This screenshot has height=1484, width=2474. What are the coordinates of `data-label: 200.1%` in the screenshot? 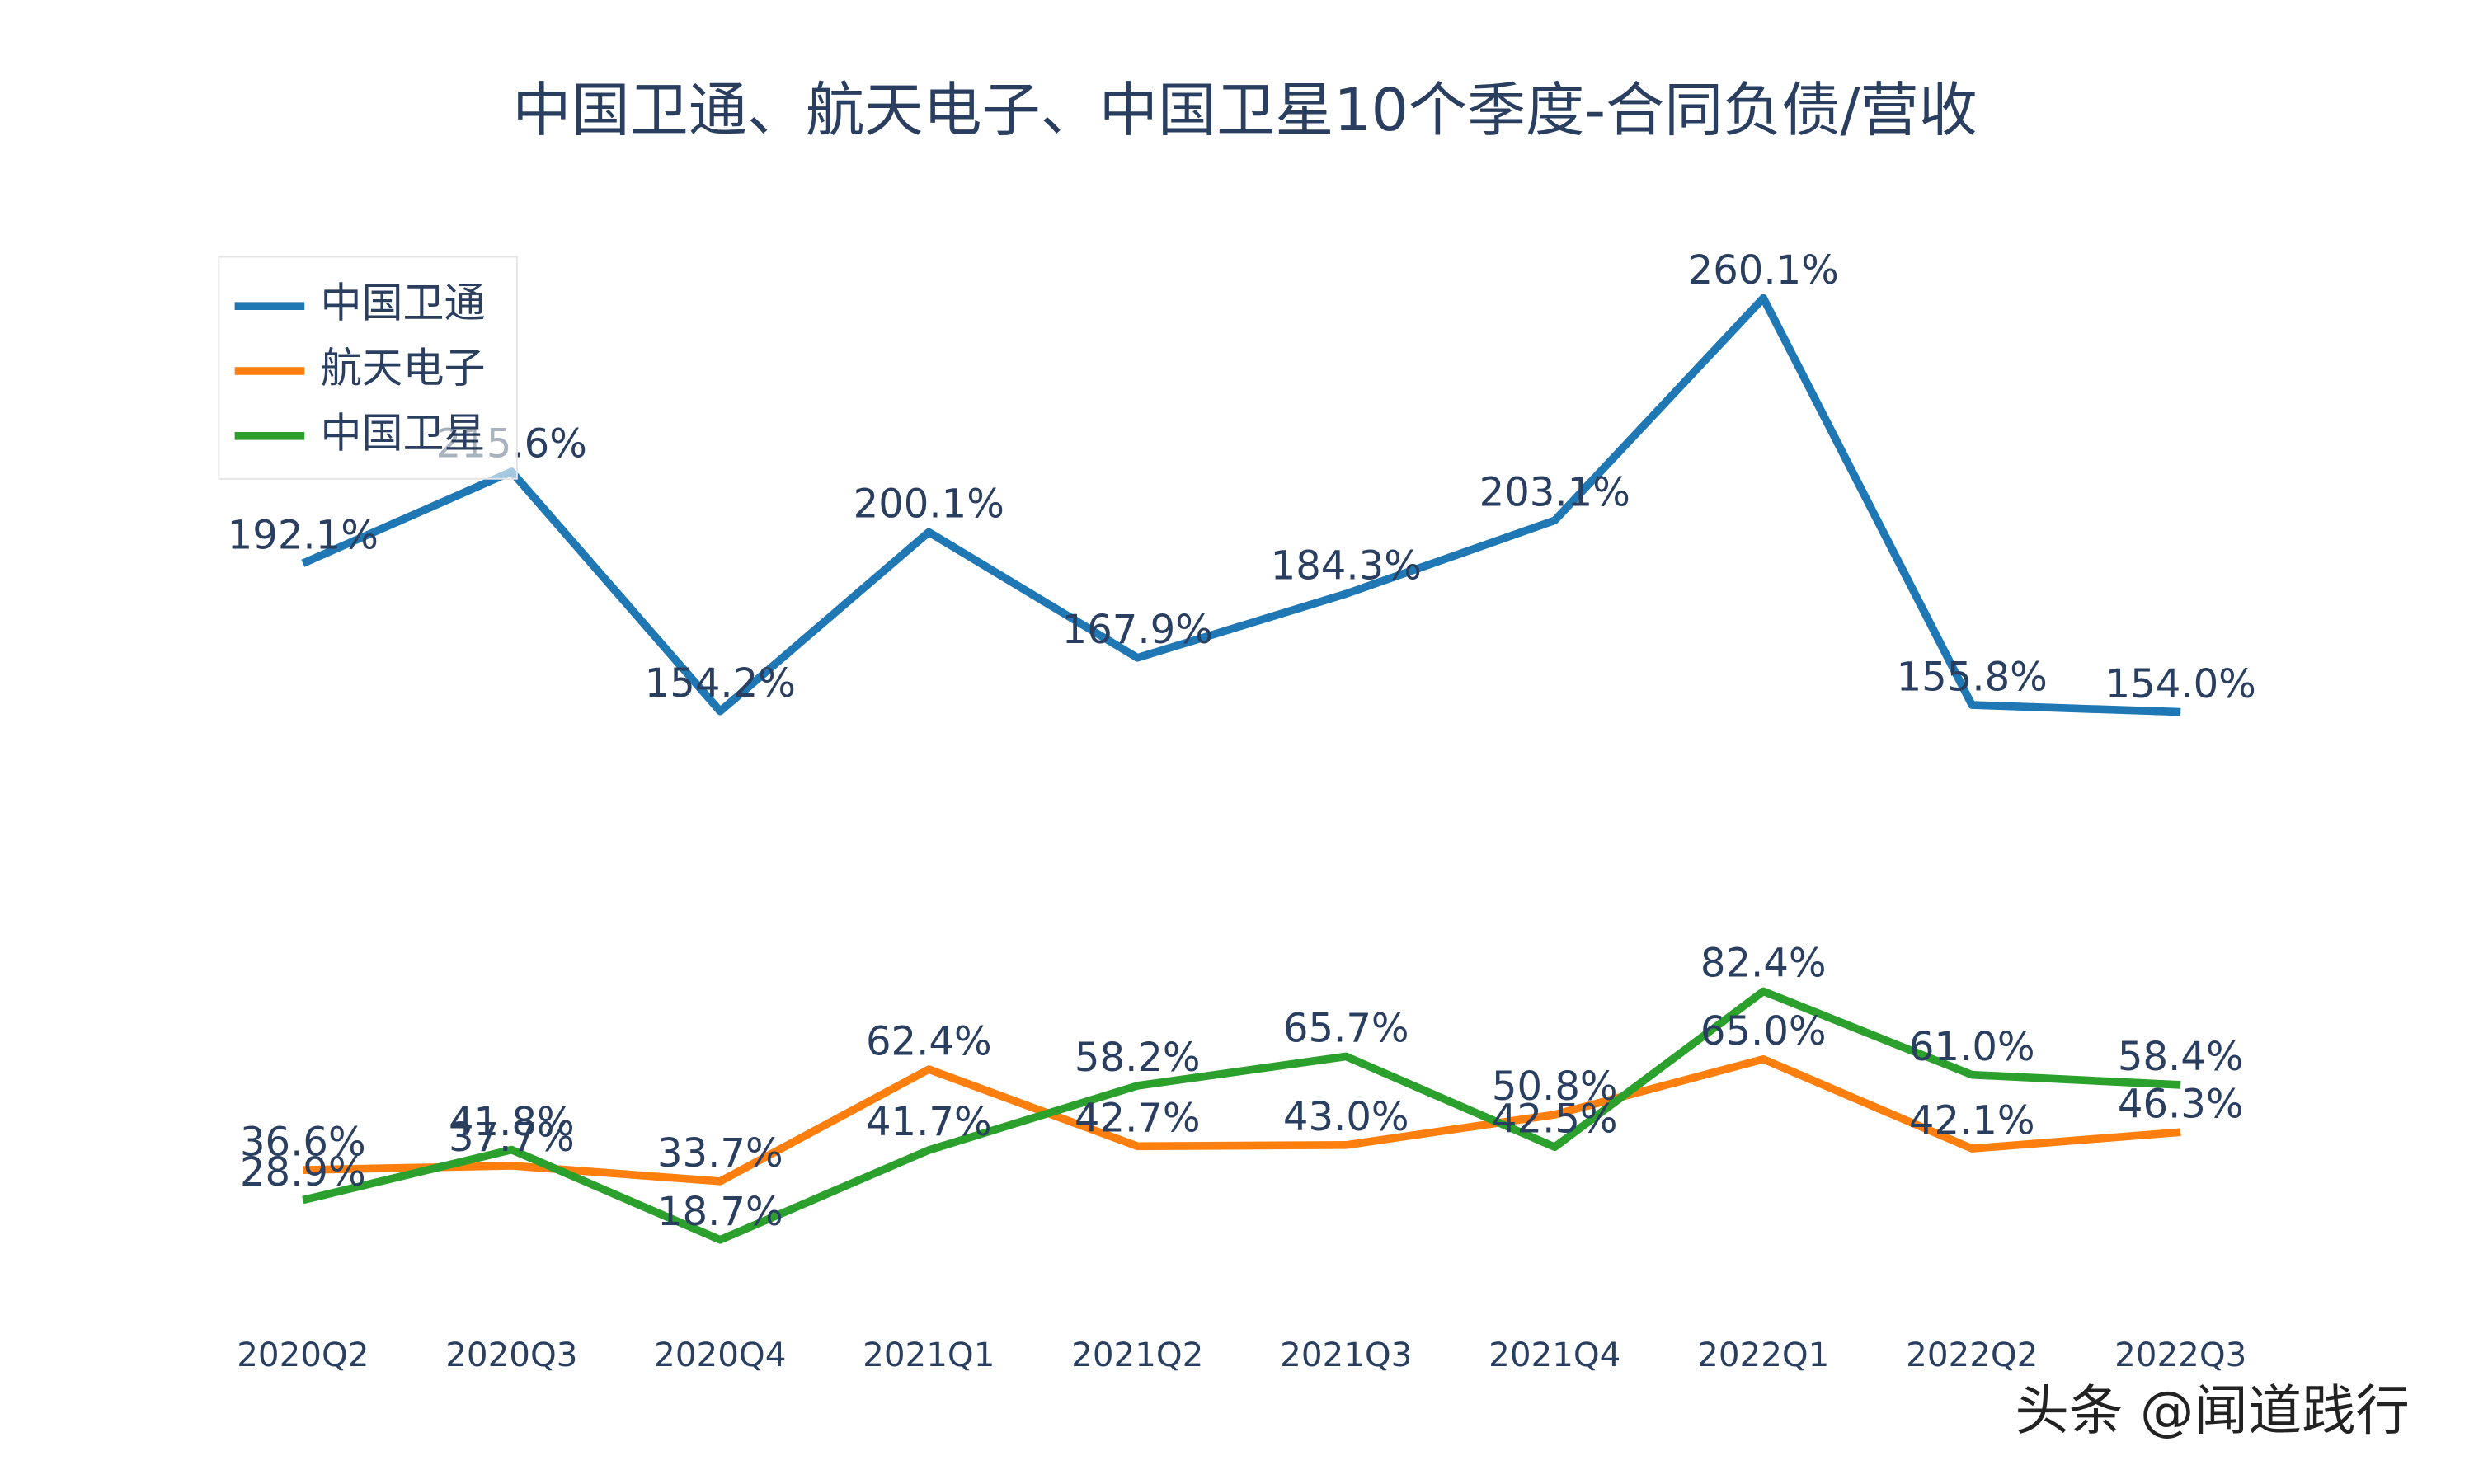 It's located at (929, 504).